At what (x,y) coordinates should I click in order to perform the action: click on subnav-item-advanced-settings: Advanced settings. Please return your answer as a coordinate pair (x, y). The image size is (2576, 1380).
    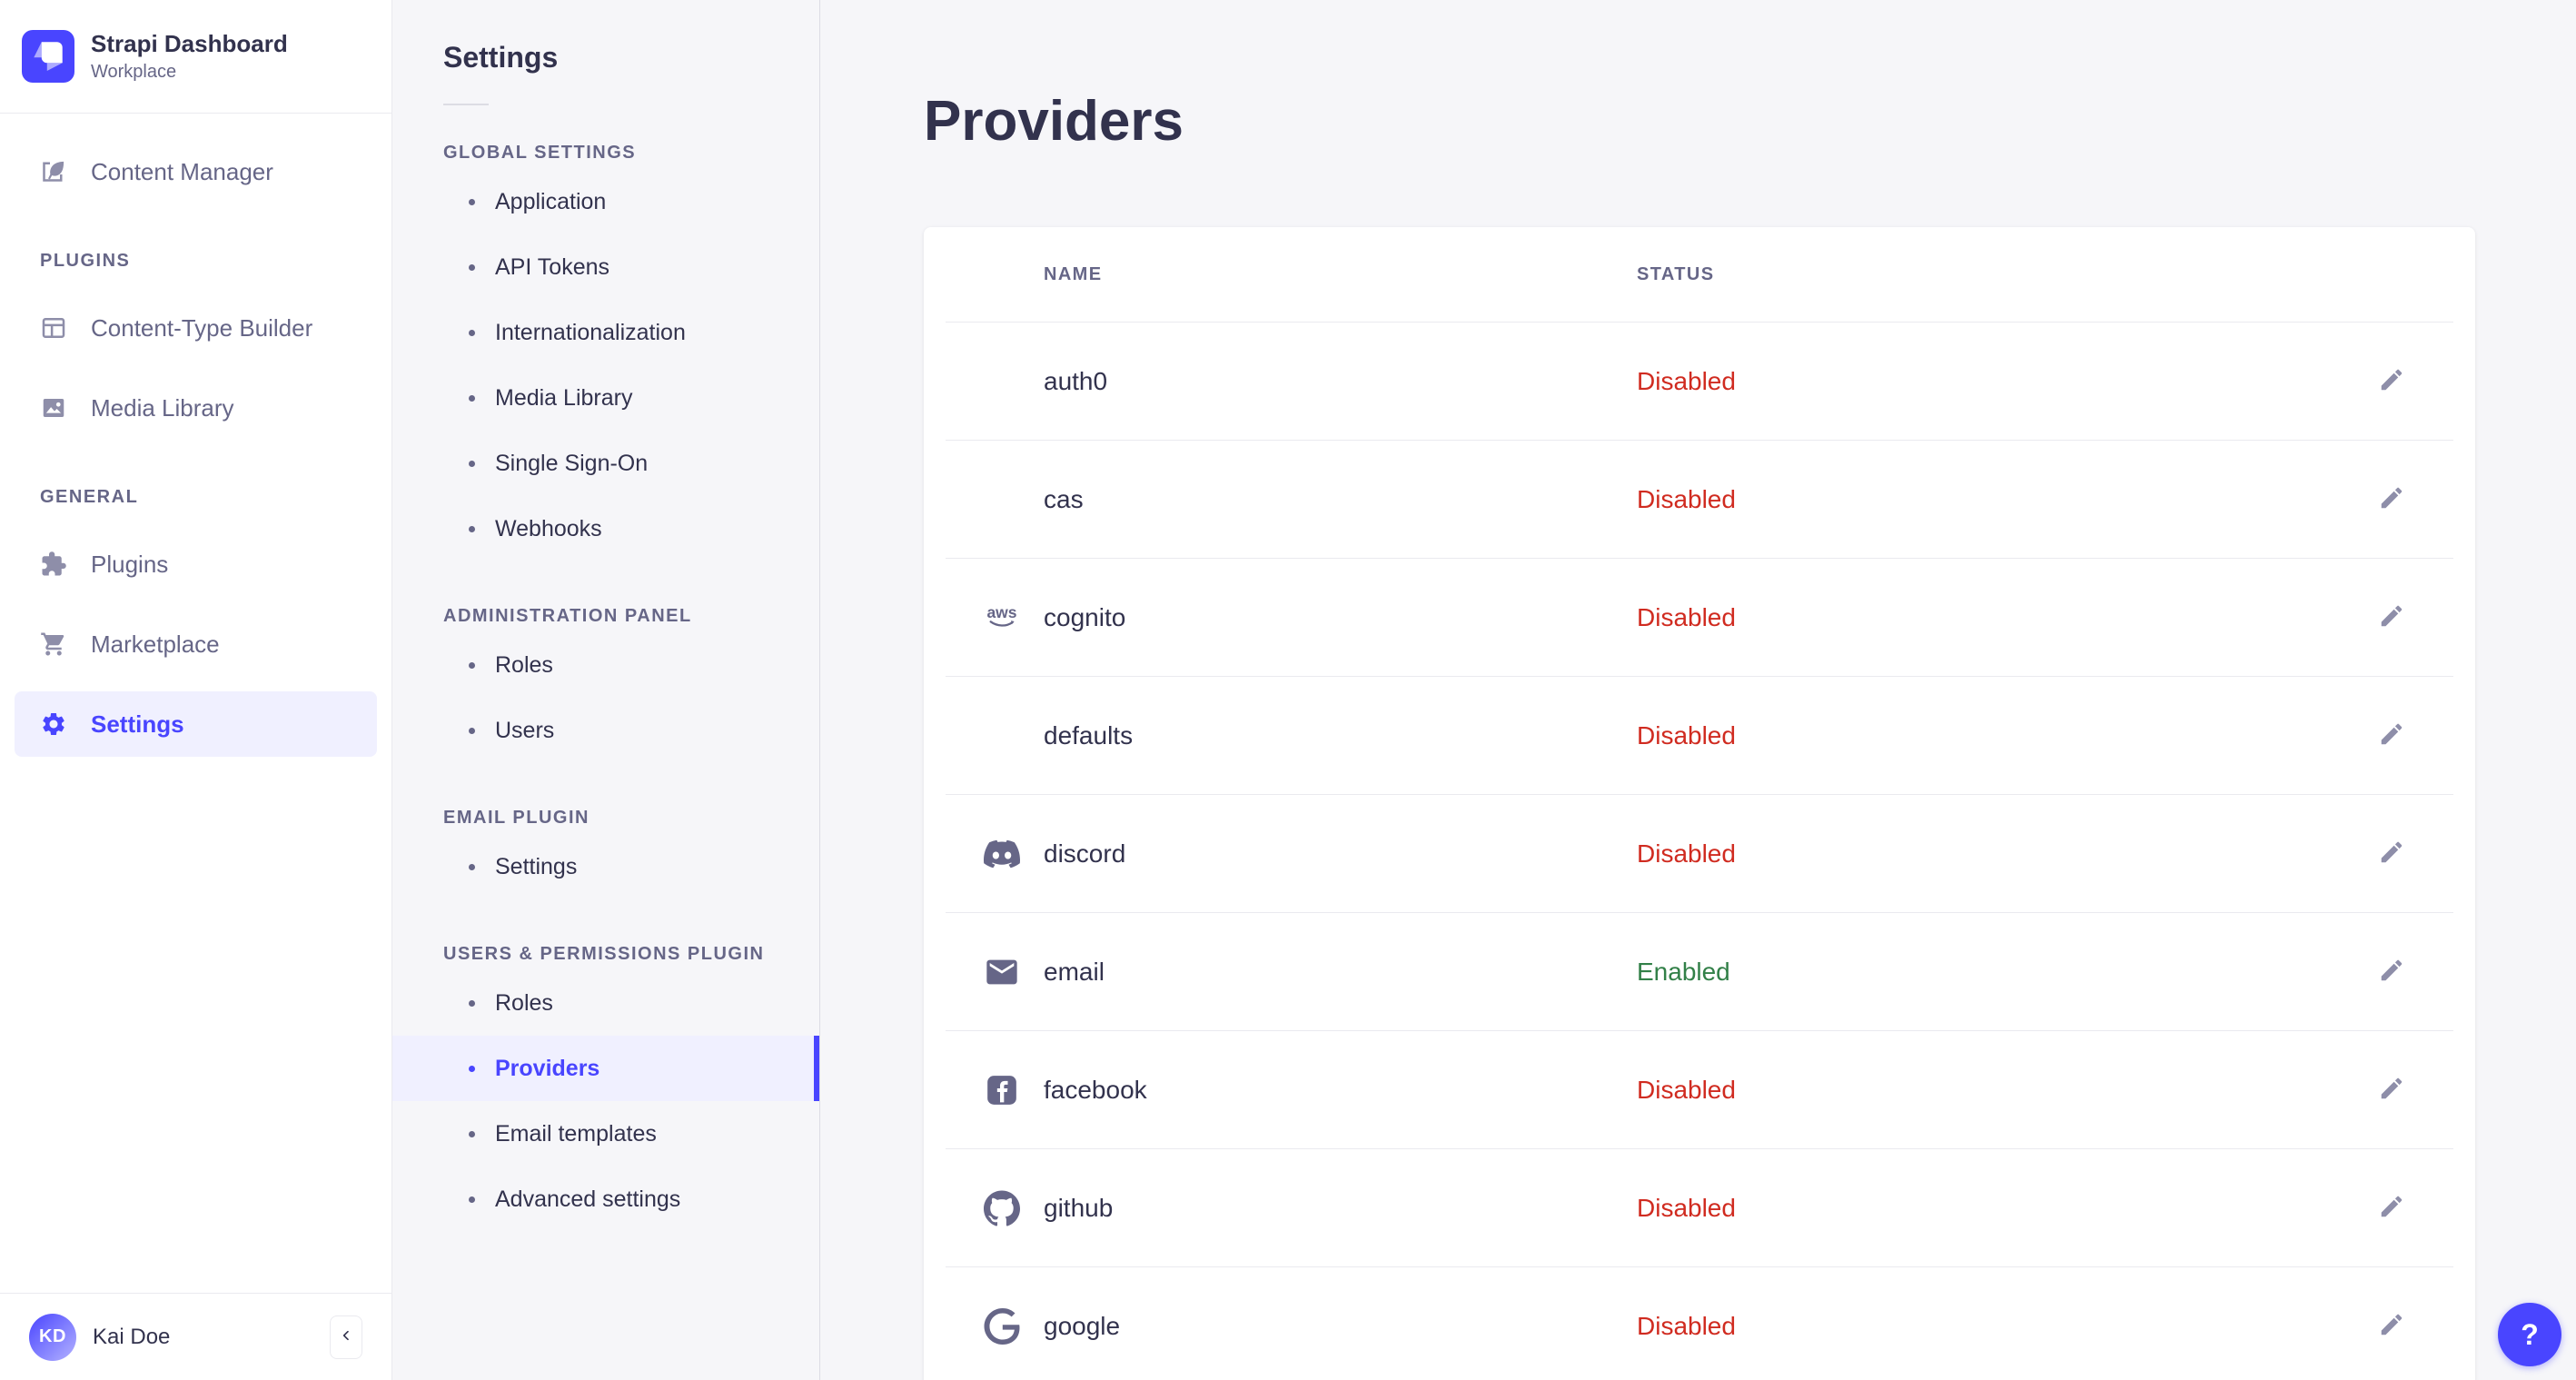
    Looking at the image, I should click on (605, 1199).